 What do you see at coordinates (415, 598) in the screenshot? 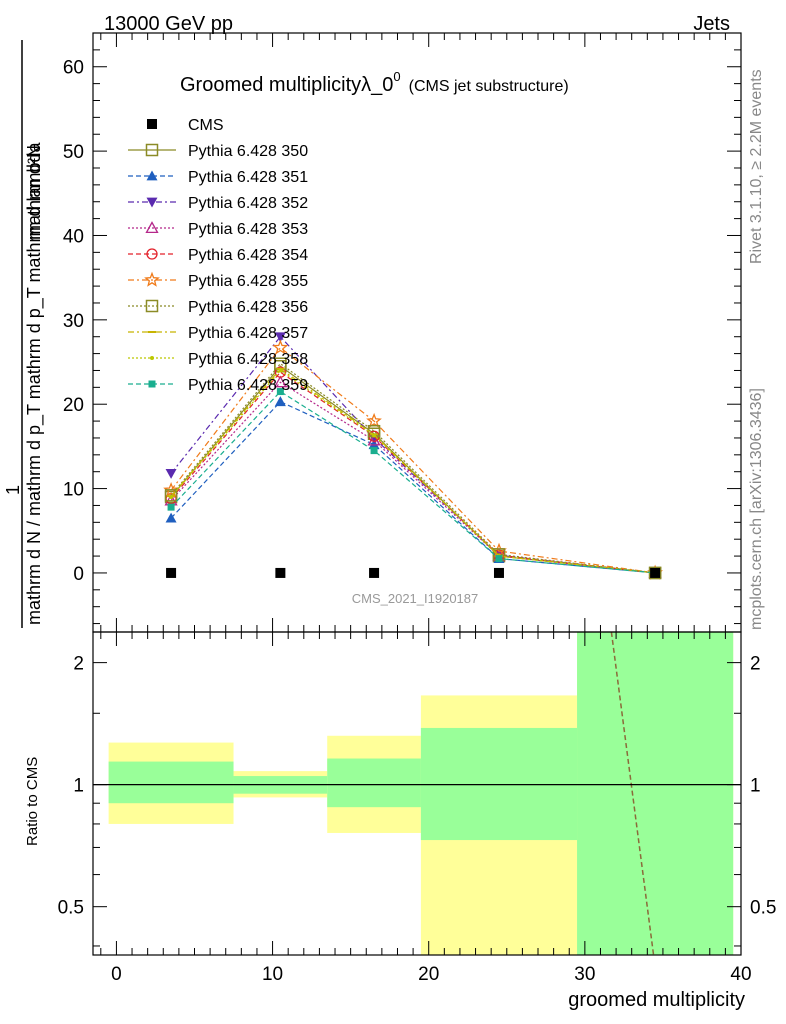
I see `watermark: CMS_2021_I1920187` at bounding box center [415, 598].